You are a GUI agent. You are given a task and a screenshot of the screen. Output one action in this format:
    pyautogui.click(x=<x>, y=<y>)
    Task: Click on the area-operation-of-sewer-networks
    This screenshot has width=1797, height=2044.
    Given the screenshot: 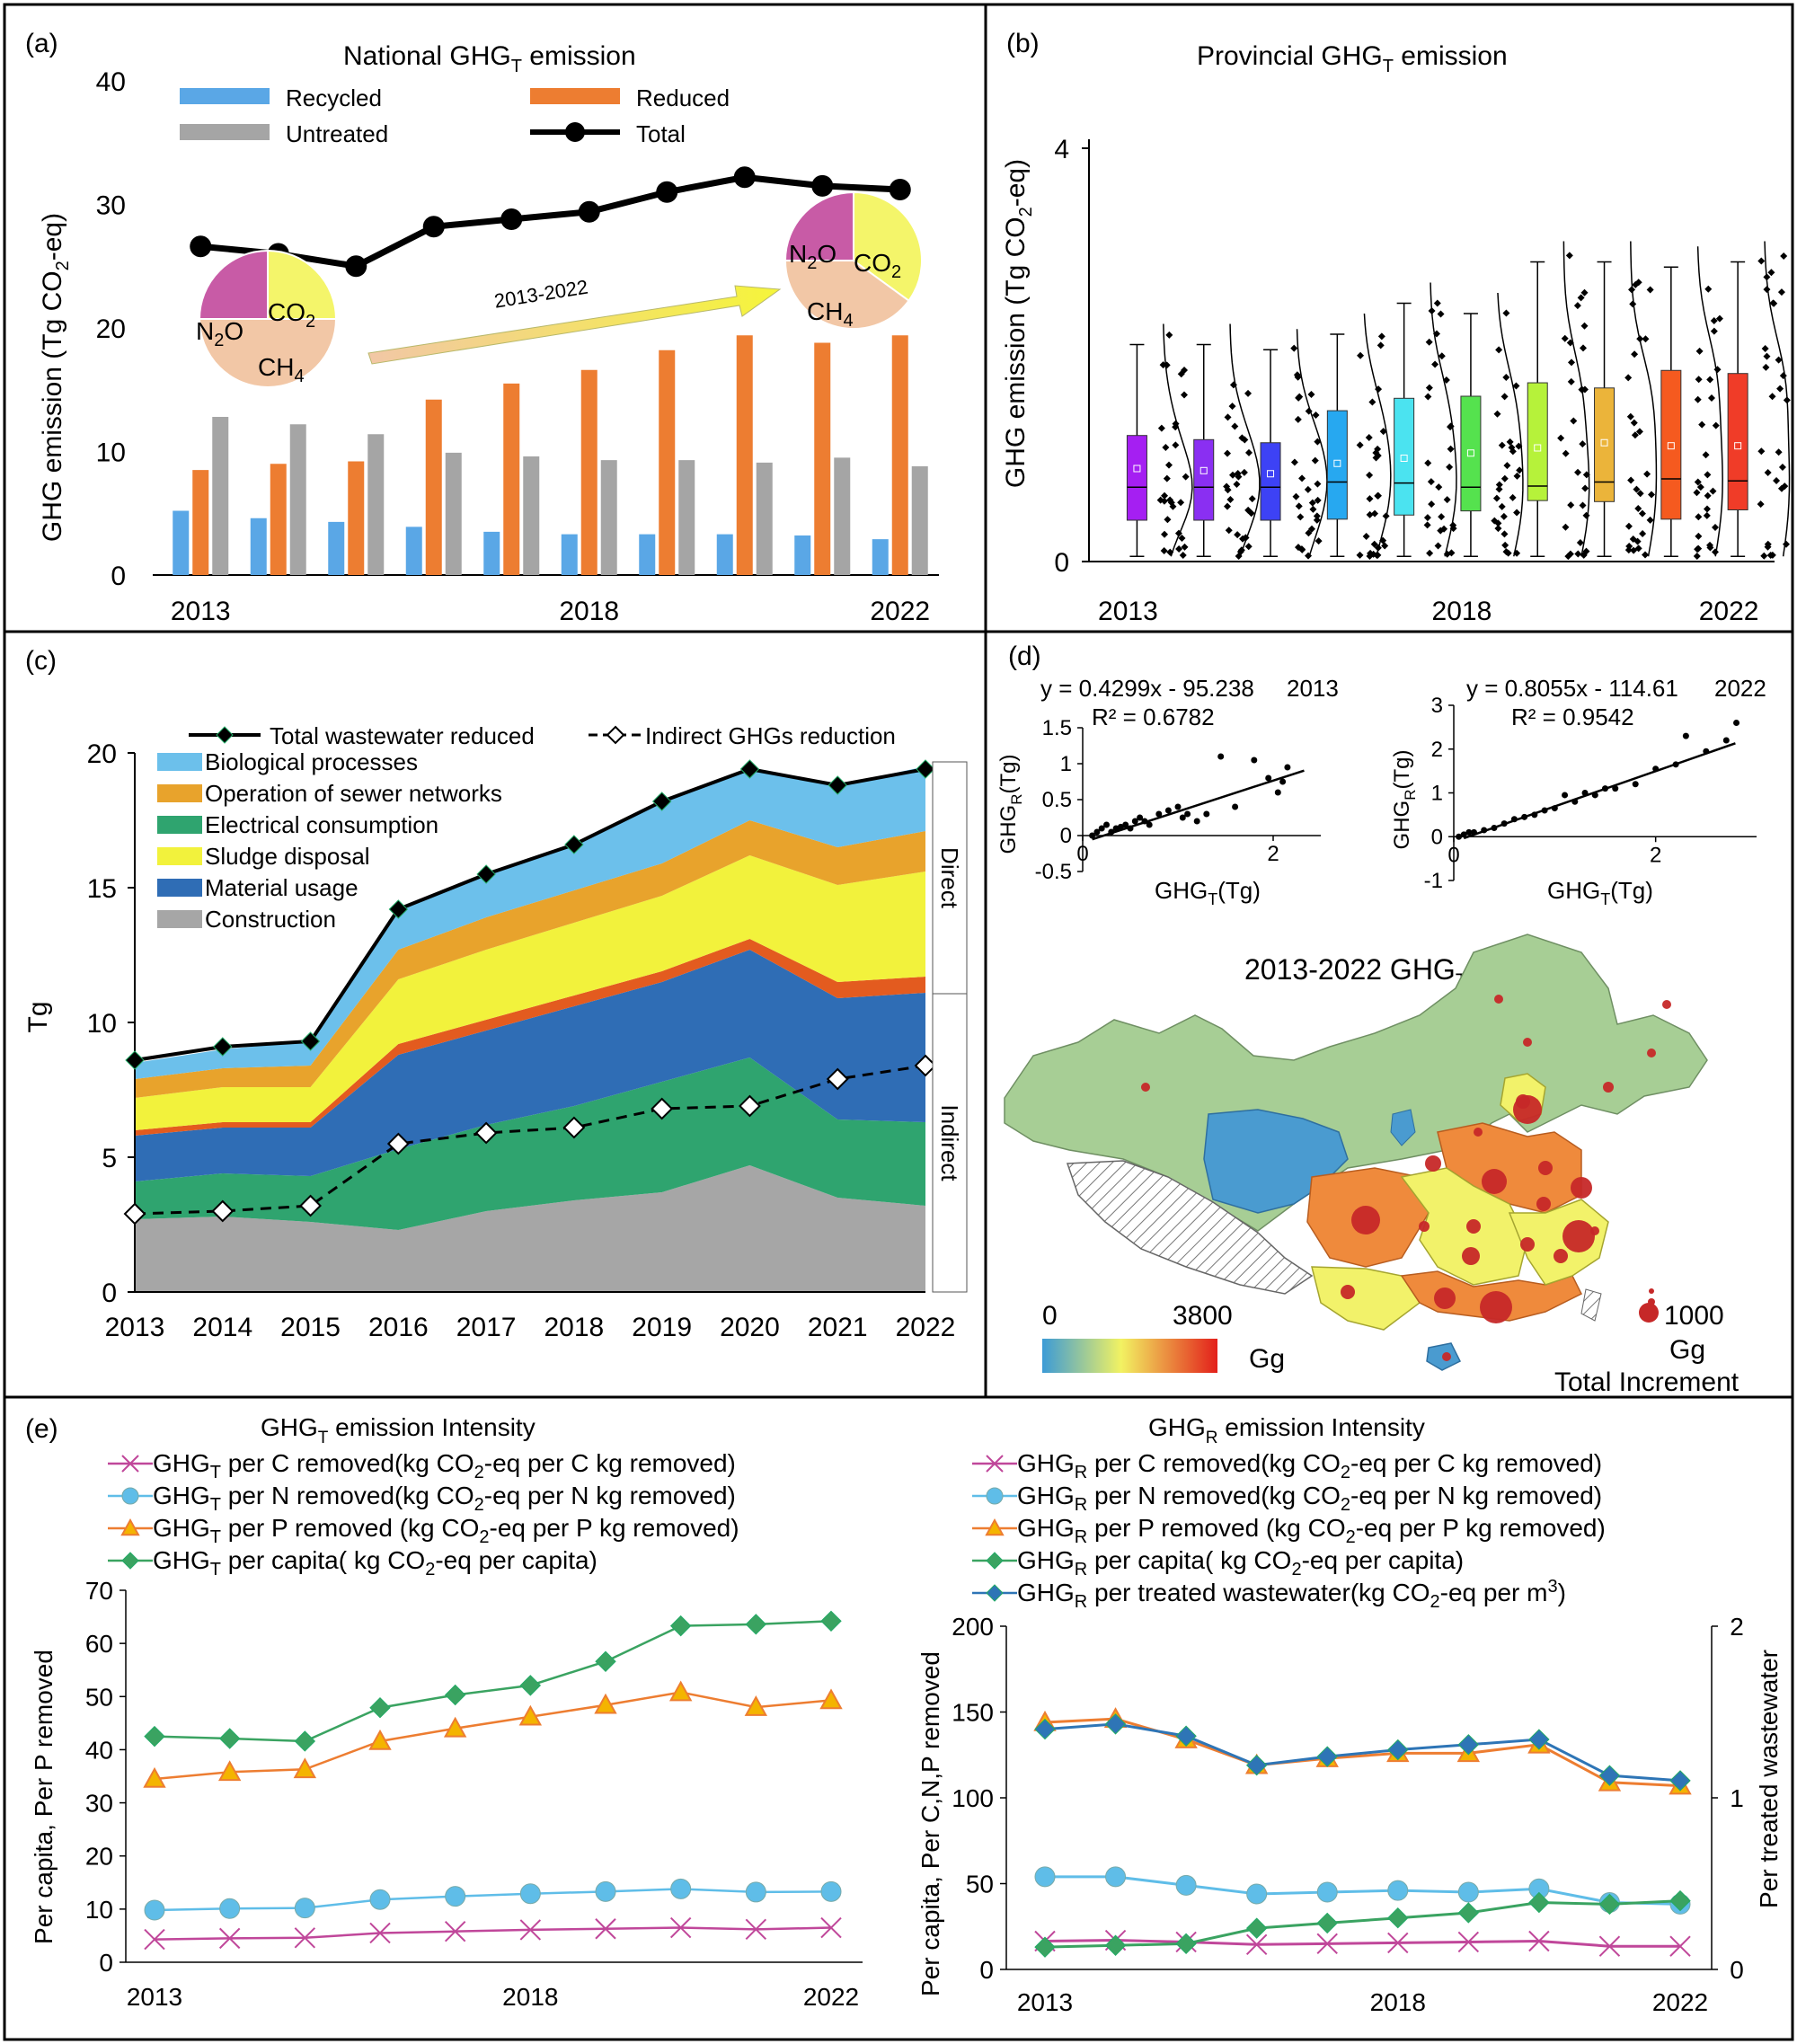 What is the action you would take?
    pyautogui.click(x=530, y=959)
    